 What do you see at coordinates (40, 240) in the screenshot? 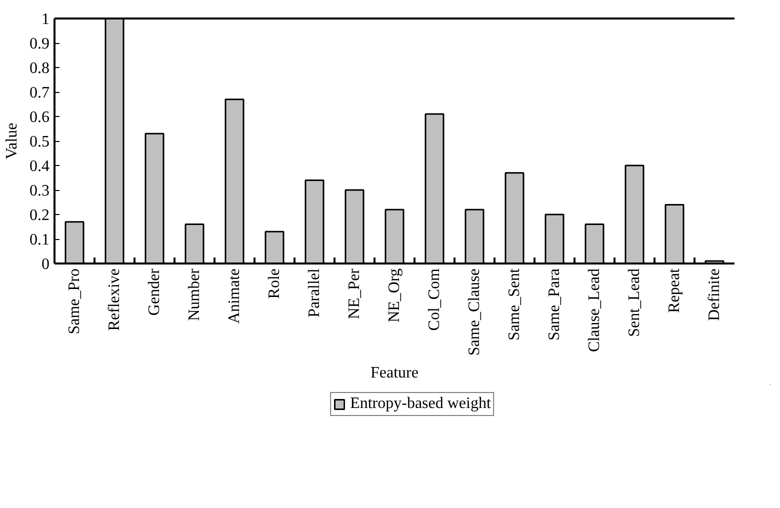
I see `y-tick-label: 0.1` at bounding box center [40, 240].